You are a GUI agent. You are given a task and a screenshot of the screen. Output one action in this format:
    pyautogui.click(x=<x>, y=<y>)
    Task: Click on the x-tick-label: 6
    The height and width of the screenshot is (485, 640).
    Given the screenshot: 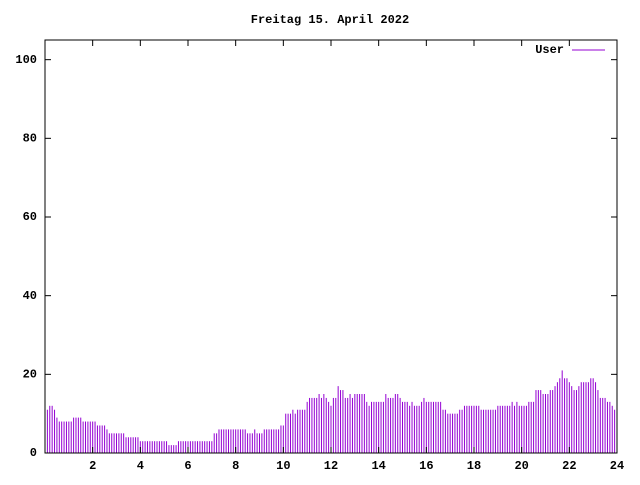 What is the action you would take?
    pyautogui.click(x=187, y=466)
    